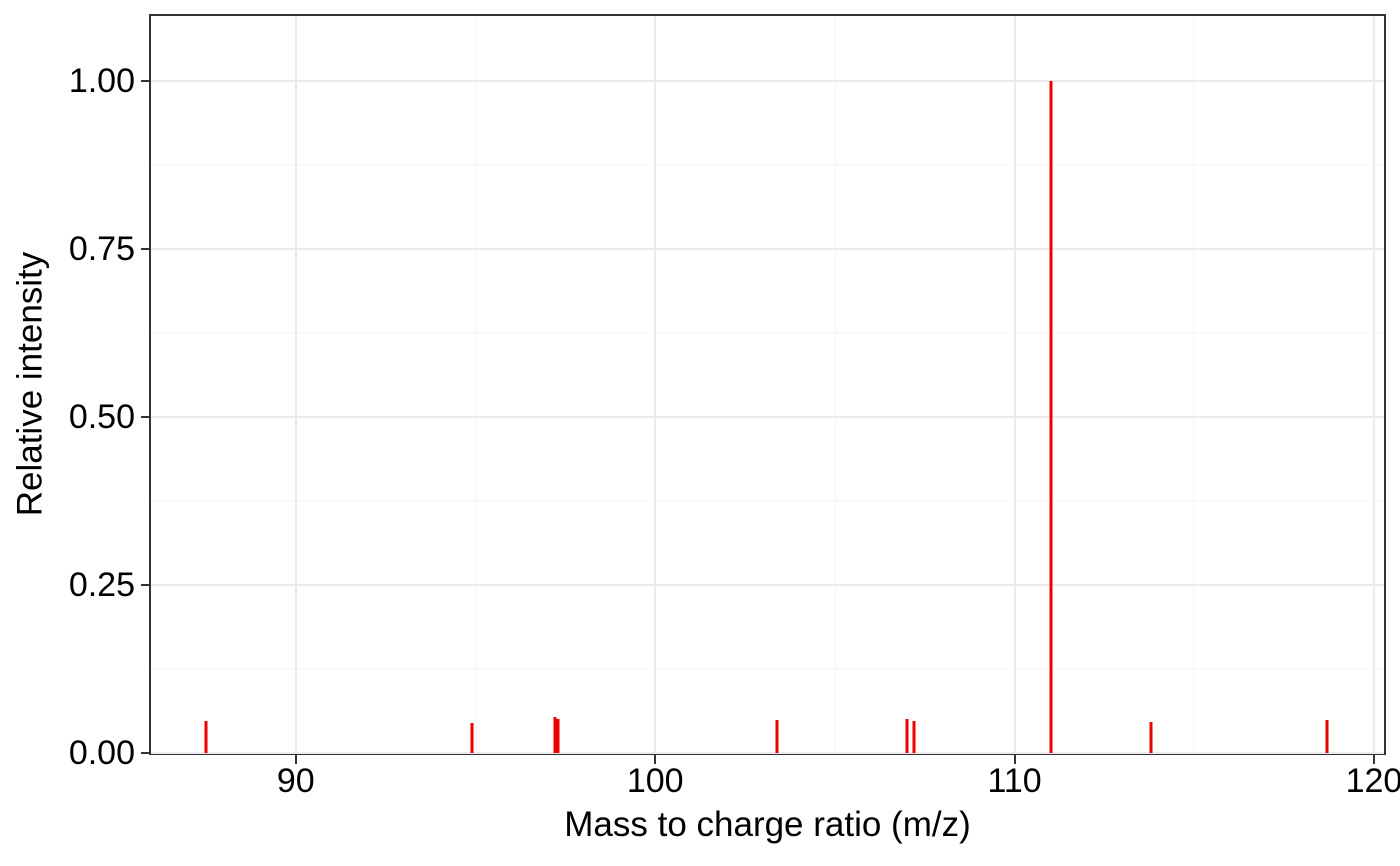 The image size is (1400, 866). Describe the element at coordinates (101, 417) in the screenshot. I see `y-tick-label: 0.50` at that location.